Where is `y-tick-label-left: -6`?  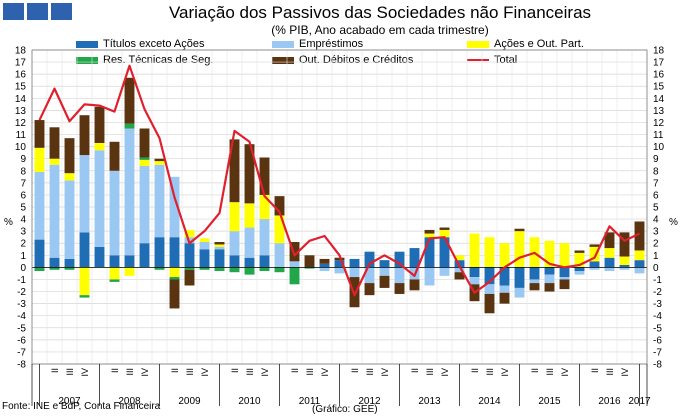 y-tick-label-left: -6 is located at coordinates (21, 340).